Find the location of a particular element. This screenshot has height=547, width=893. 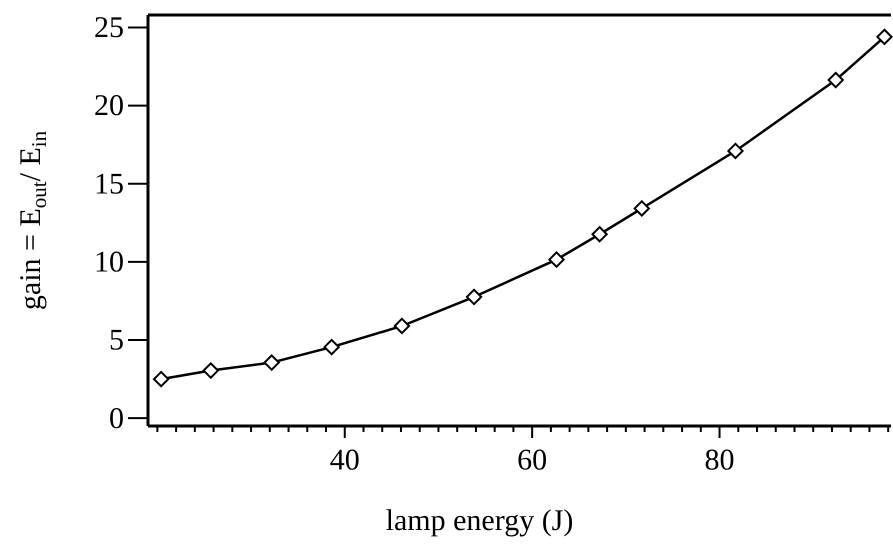

x-tick-label: 80 is located at coordinates (719, 459).